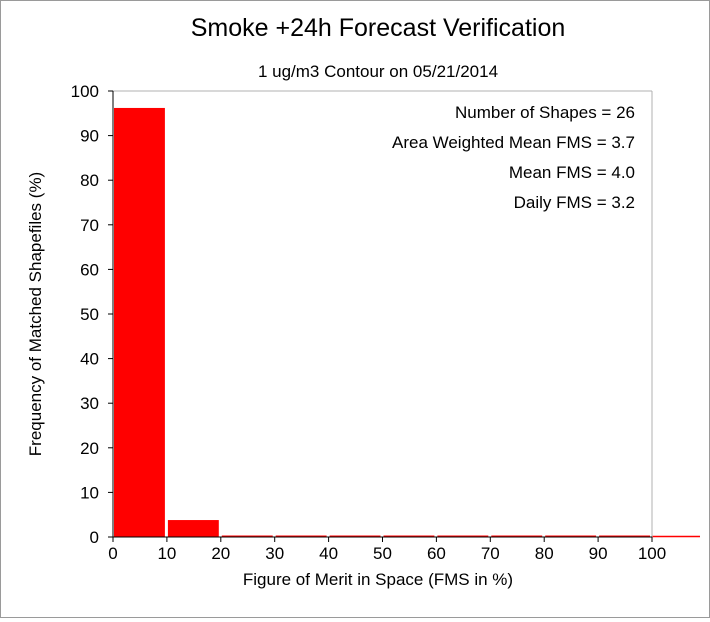 The width and height of the screenshot is (710, 622). What do you see at coordinates (89, 180) in the screenshot?
I see `y-tick-label: 80` at bounding box center [89, 180].